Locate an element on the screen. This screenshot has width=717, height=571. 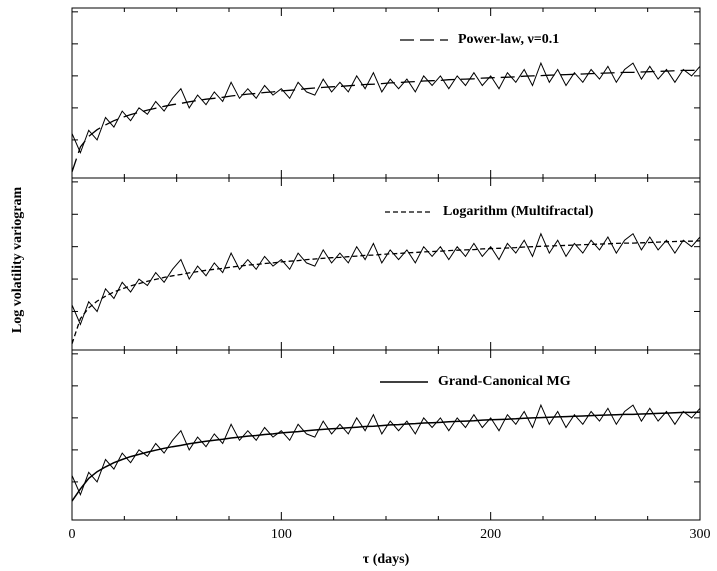
x-tick-label: 0 is located at coordinates (72, 534).